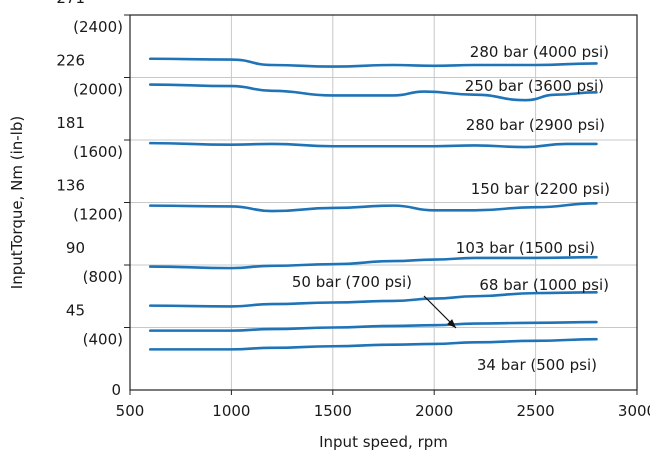 The height and width of the screenshot is (461, 650). I want to click on y-tick-label-nm: 0, so click(116, 390).